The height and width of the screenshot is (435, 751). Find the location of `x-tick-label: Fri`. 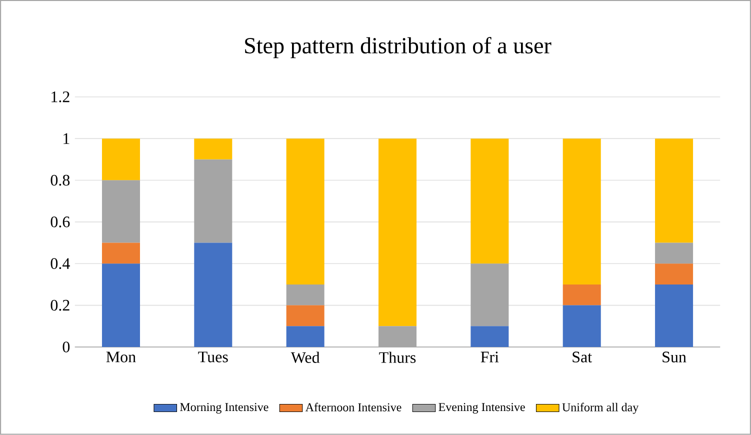

x-tick-label: Fri is located at coordinates (489, 357).